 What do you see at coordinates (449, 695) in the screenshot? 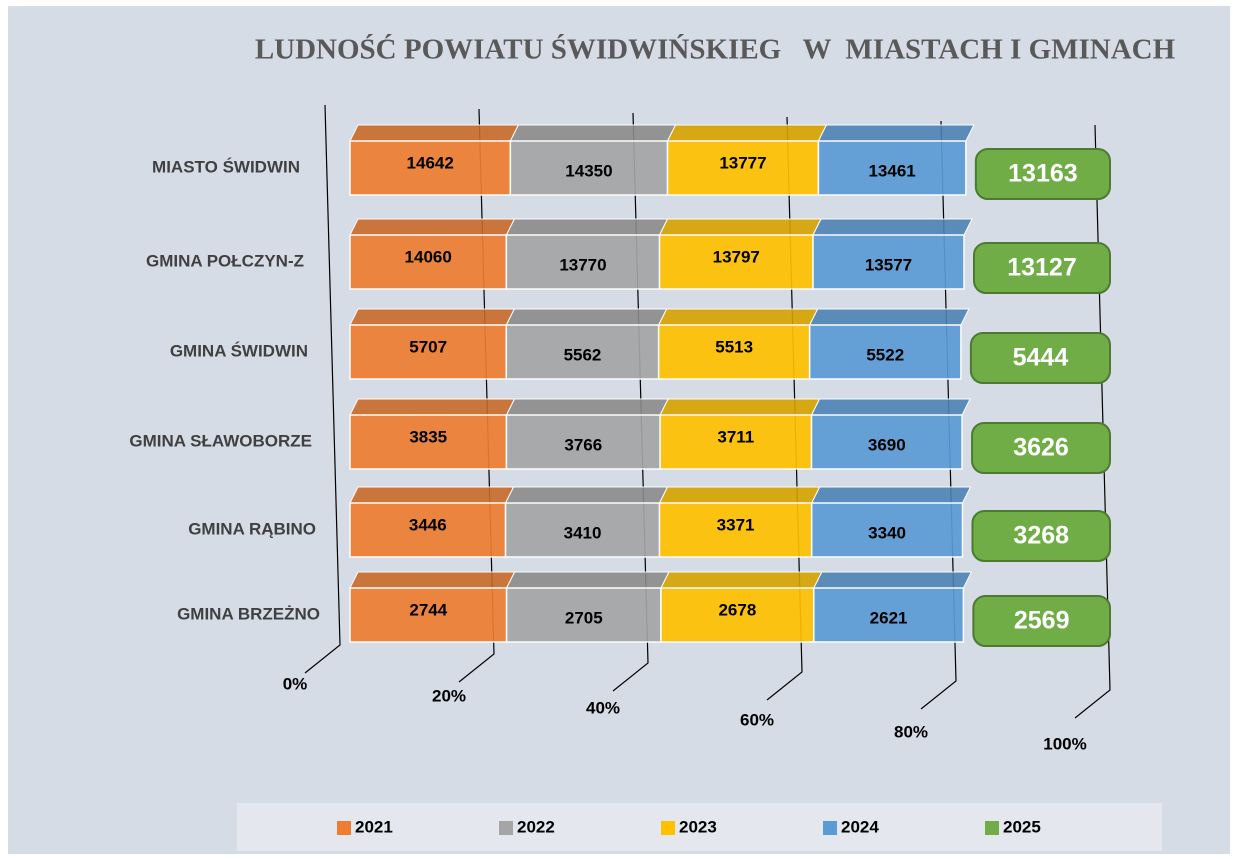
I see `x-tick-label: 20%` at bounding box center [449, 695].